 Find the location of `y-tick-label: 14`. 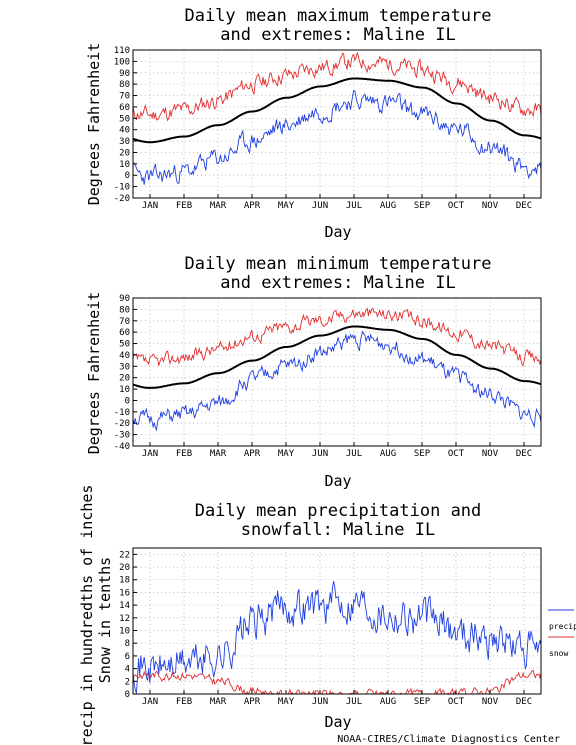

y-tick-label: 14 is located at coordinates (124, 606).